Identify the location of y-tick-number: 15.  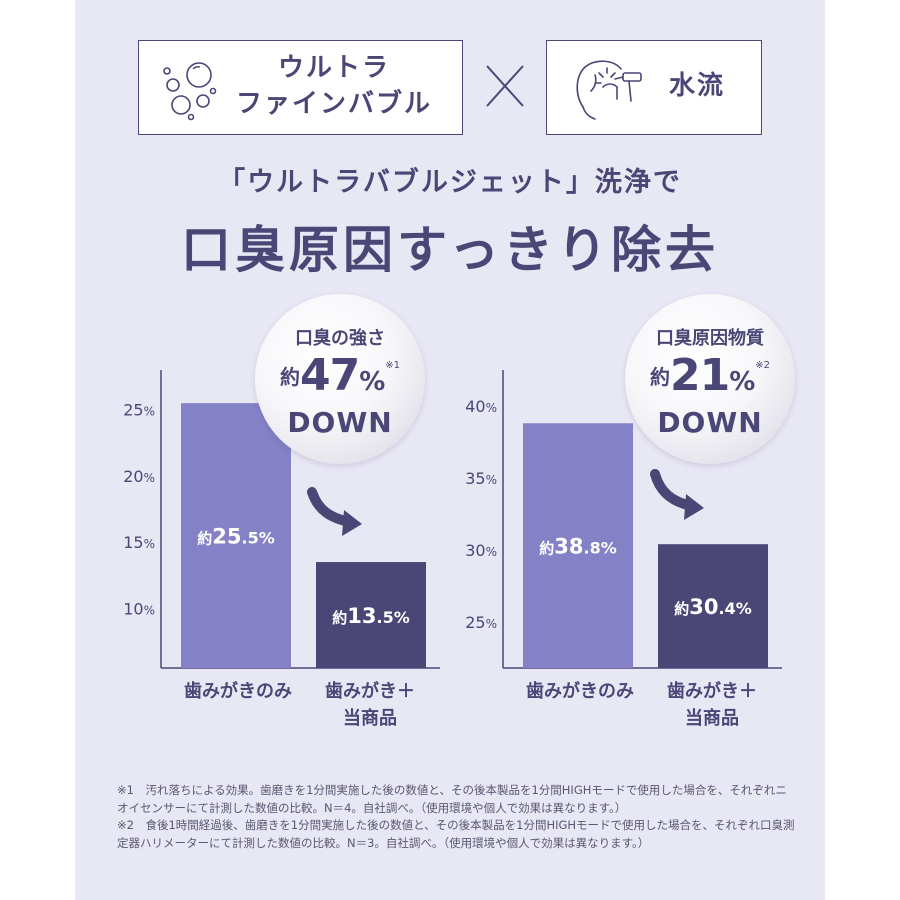
(133, 542).